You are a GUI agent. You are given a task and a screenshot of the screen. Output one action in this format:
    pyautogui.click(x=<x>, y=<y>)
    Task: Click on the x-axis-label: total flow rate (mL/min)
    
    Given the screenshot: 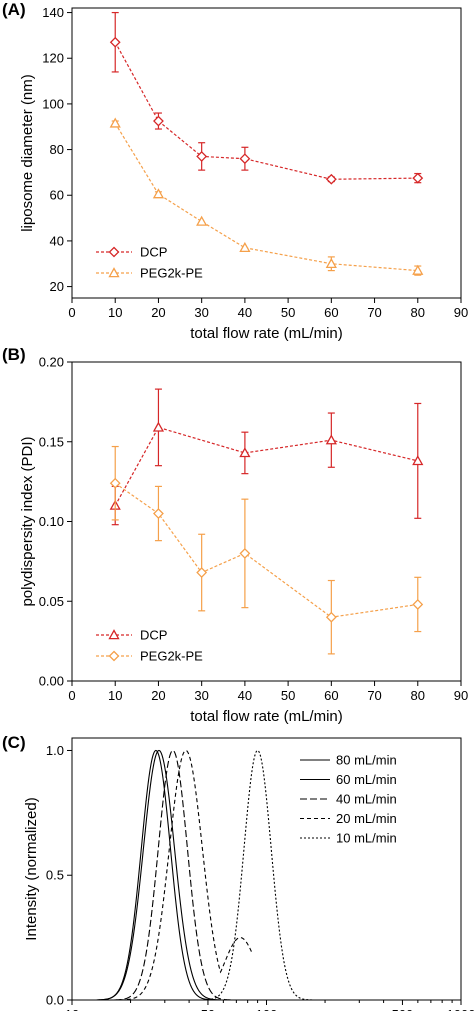 What is the action you would take?
    pyautogui.click(x=266, y=333)
    